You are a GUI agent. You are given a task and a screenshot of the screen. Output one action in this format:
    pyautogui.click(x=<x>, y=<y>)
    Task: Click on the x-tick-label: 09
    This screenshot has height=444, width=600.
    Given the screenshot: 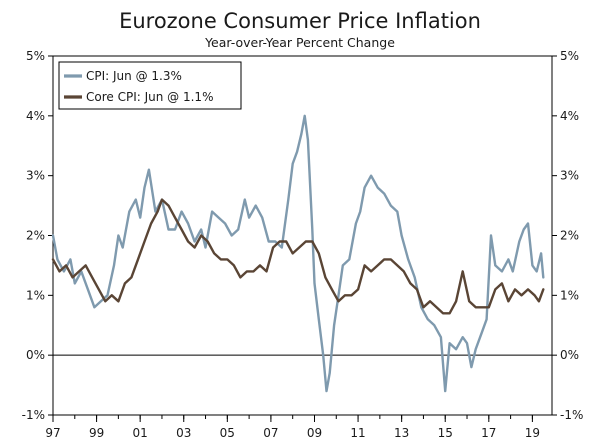 What is the action you would take?
    pyautogui.click(x=314, y=433)
    